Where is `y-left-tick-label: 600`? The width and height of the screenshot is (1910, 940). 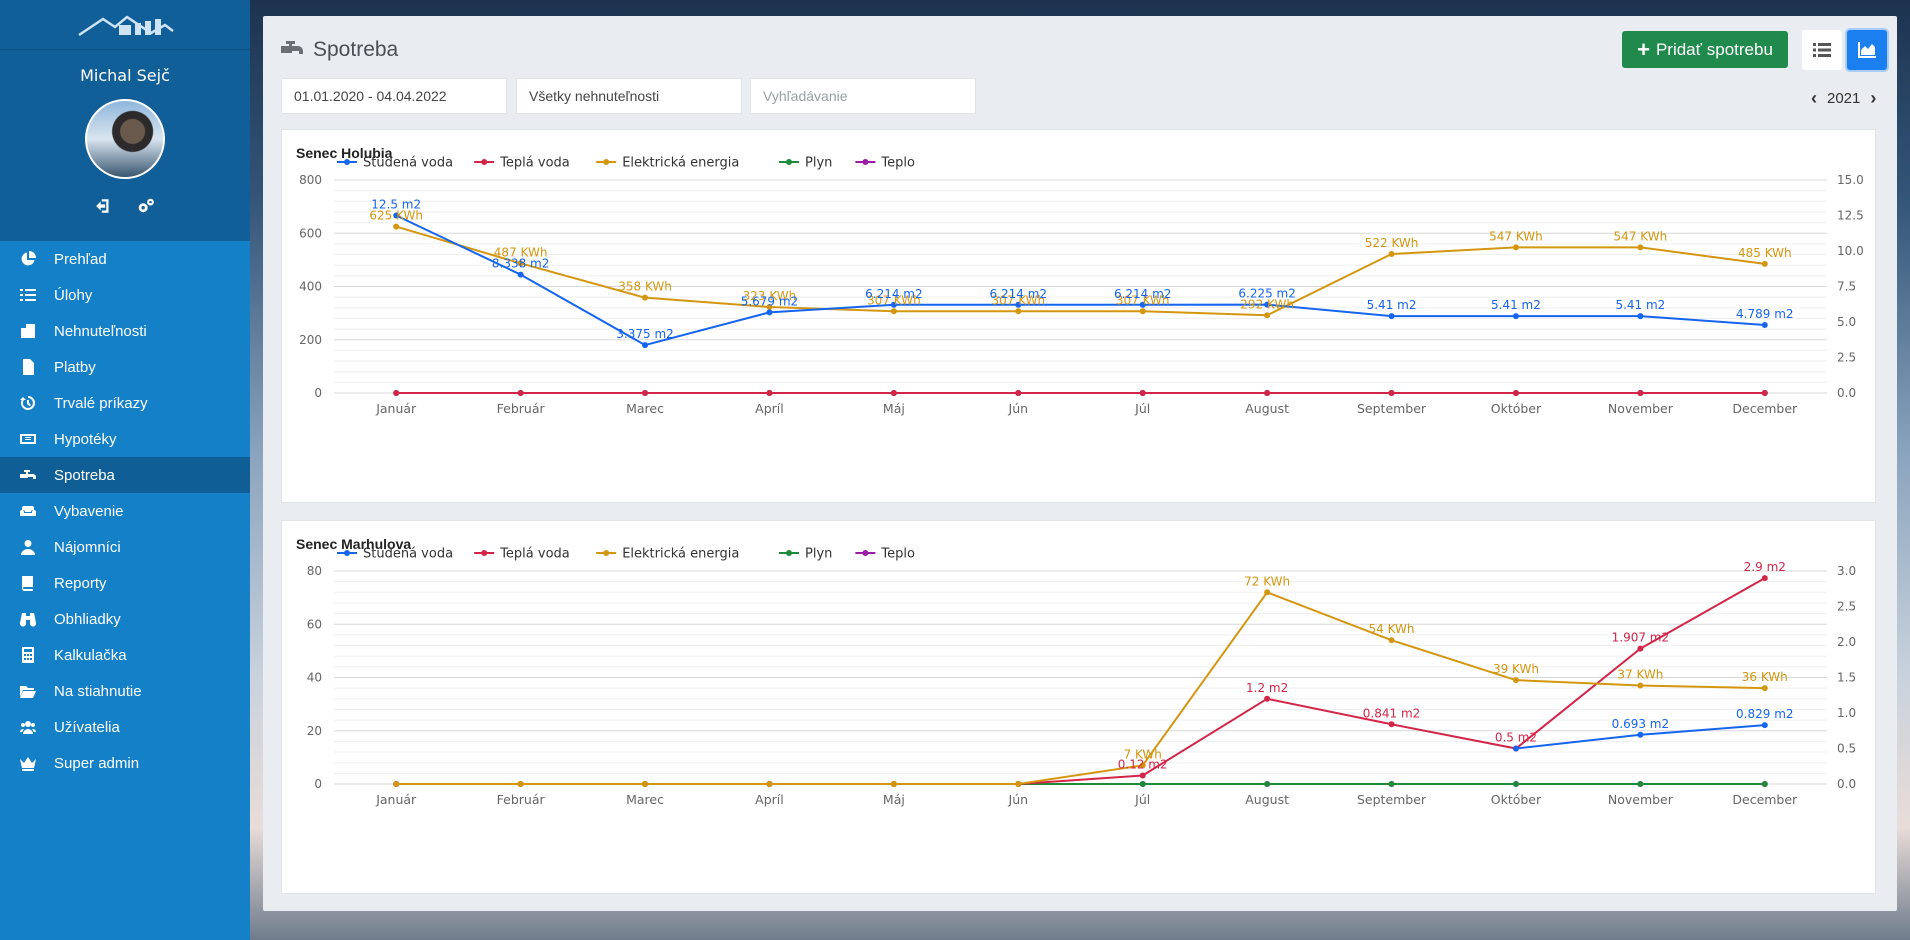 y-left-tick-label: 600 is located at coordinates (310, 233).